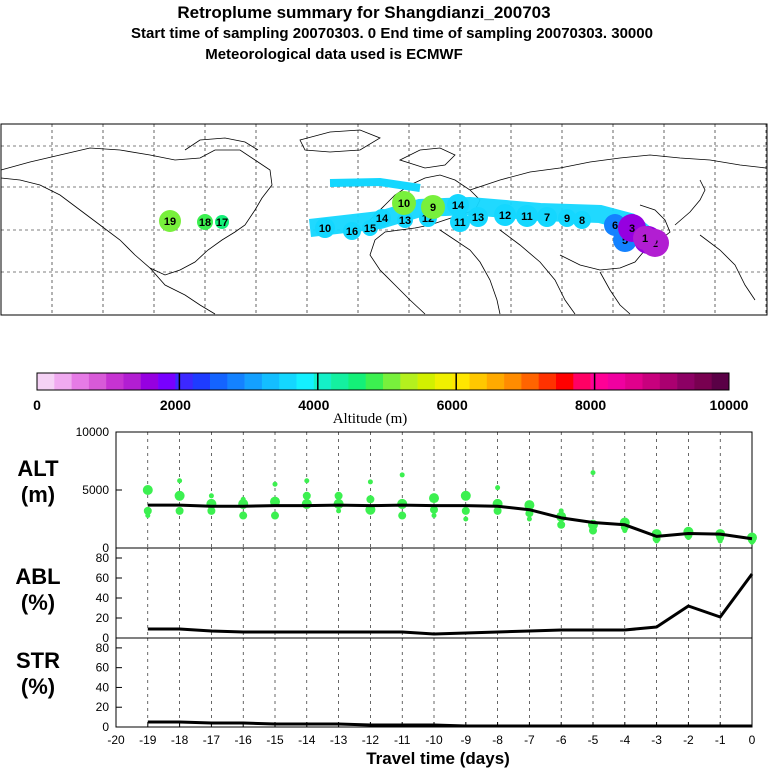 The image size is (768, 768). I want to click on abl-label: ABL, so click(37, 576).